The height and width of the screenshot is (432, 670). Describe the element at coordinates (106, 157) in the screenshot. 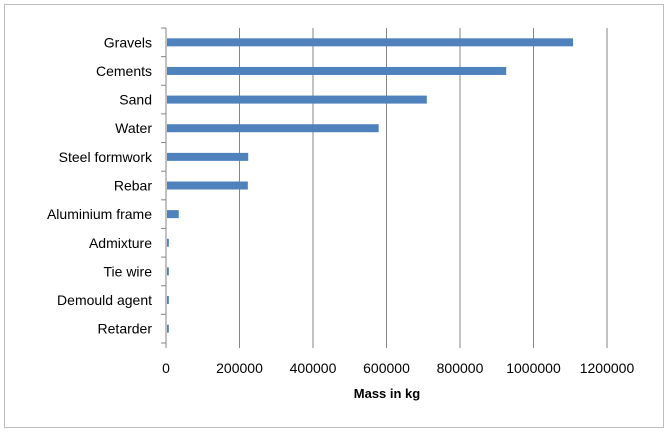

I see `category-label: Steel formwork` at that location.